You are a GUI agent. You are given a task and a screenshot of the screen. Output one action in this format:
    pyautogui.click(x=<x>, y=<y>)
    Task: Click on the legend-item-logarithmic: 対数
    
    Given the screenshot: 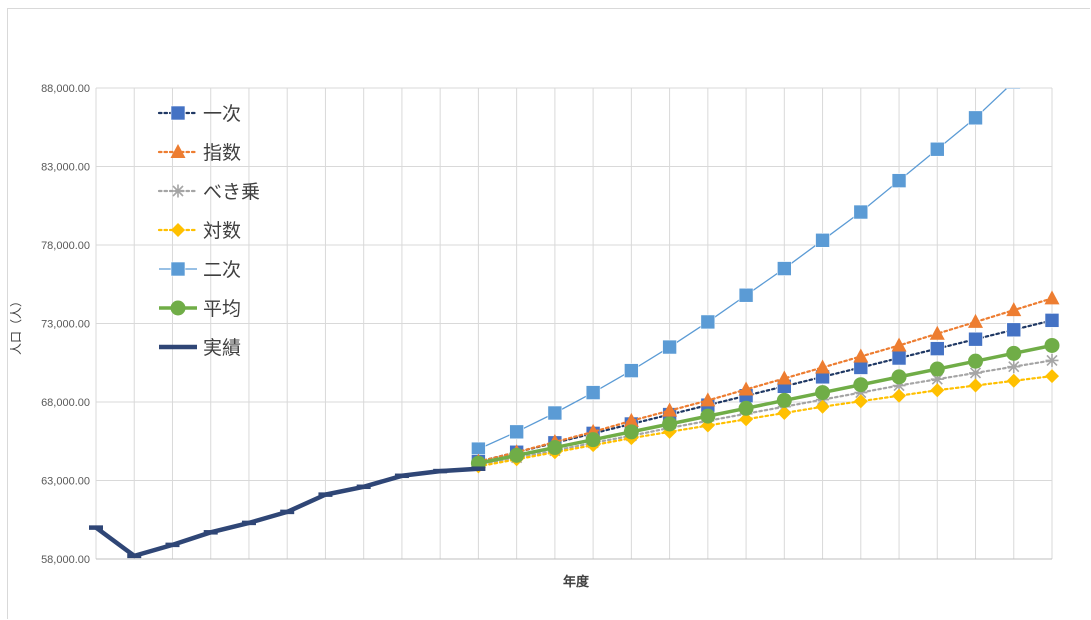 What is the action you would take?
    pyautogui.click(x=199, y=231)
    